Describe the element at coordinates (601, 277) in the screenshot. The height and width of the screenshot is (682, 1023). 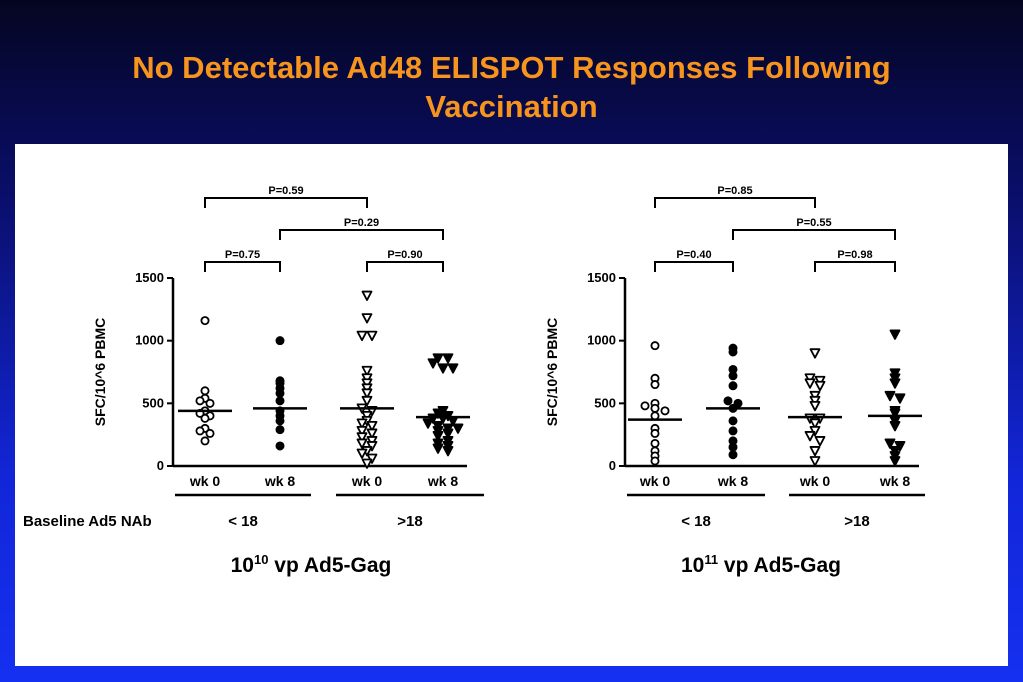
I see `y-tick-label: 1500` at that location.